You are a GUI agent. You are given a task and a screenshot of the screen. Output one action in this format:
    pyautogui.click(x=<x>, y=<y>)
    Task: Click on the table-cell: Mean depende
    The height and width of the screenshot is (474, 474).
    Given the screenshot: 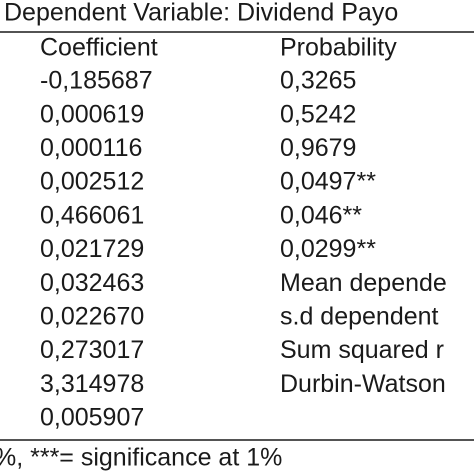 What is the action you would take?
    pyautogui.click(x=363, y=283)
    